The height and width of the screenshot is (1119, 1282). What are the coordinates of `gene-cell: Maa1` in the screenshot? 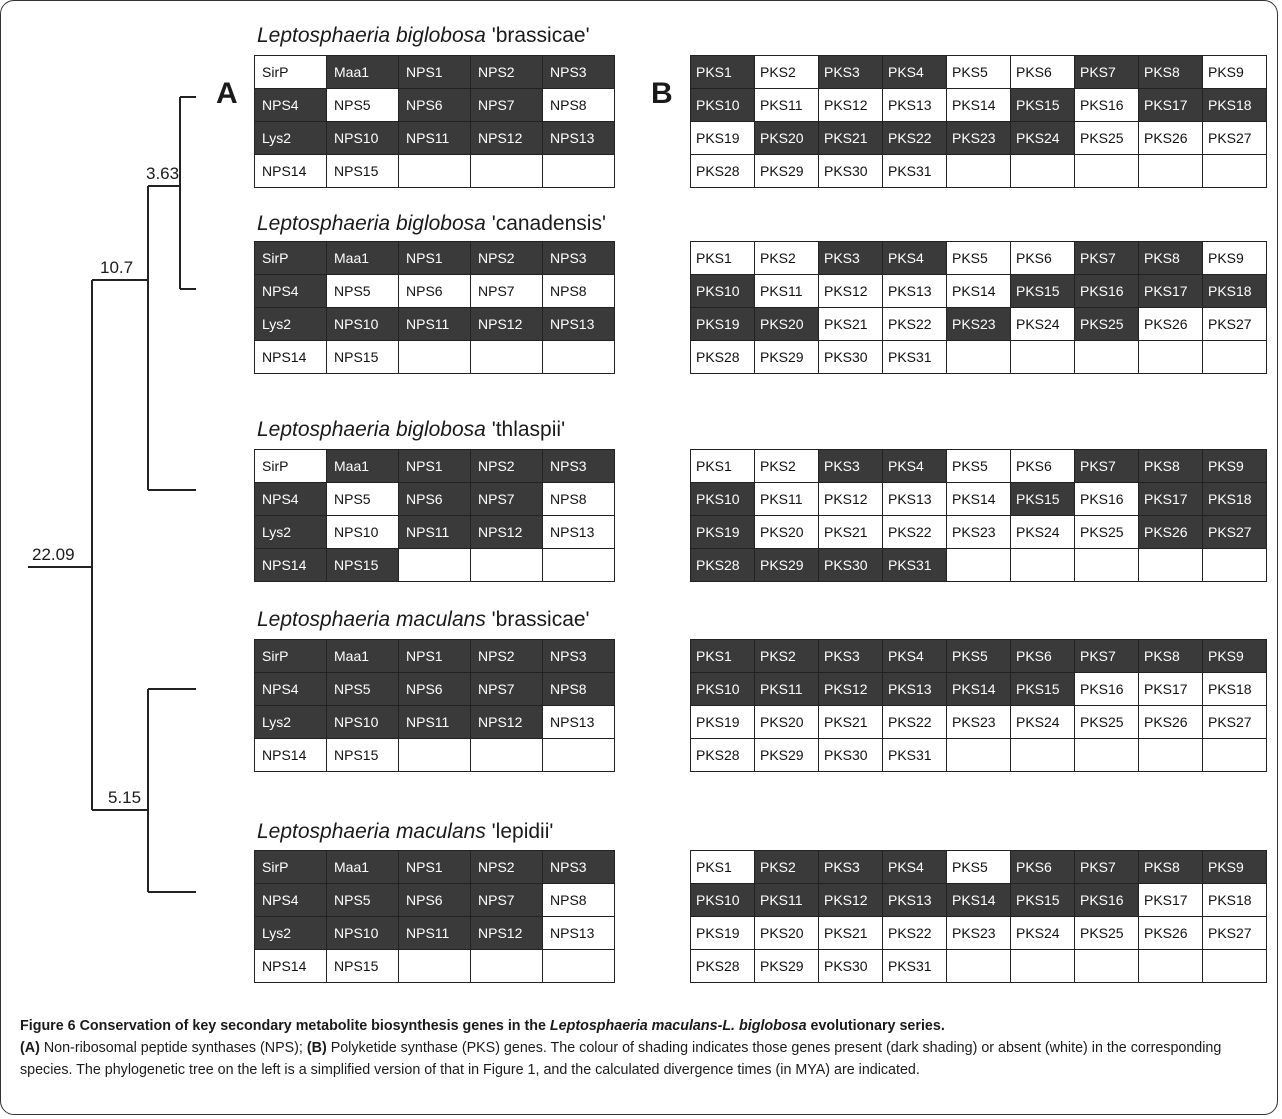 It's located at (362, 466).